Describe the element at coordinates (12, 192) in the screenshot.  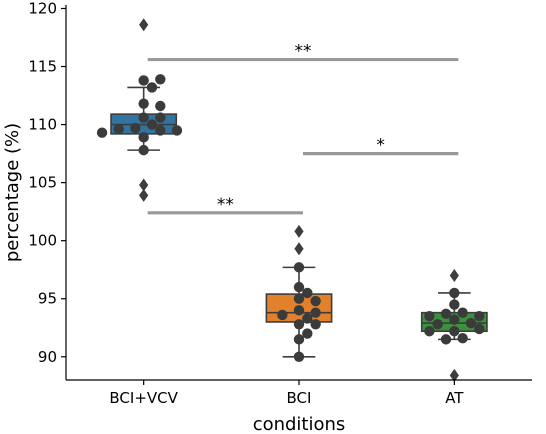
I see `y-axis-title: percentage (%)` at that location.